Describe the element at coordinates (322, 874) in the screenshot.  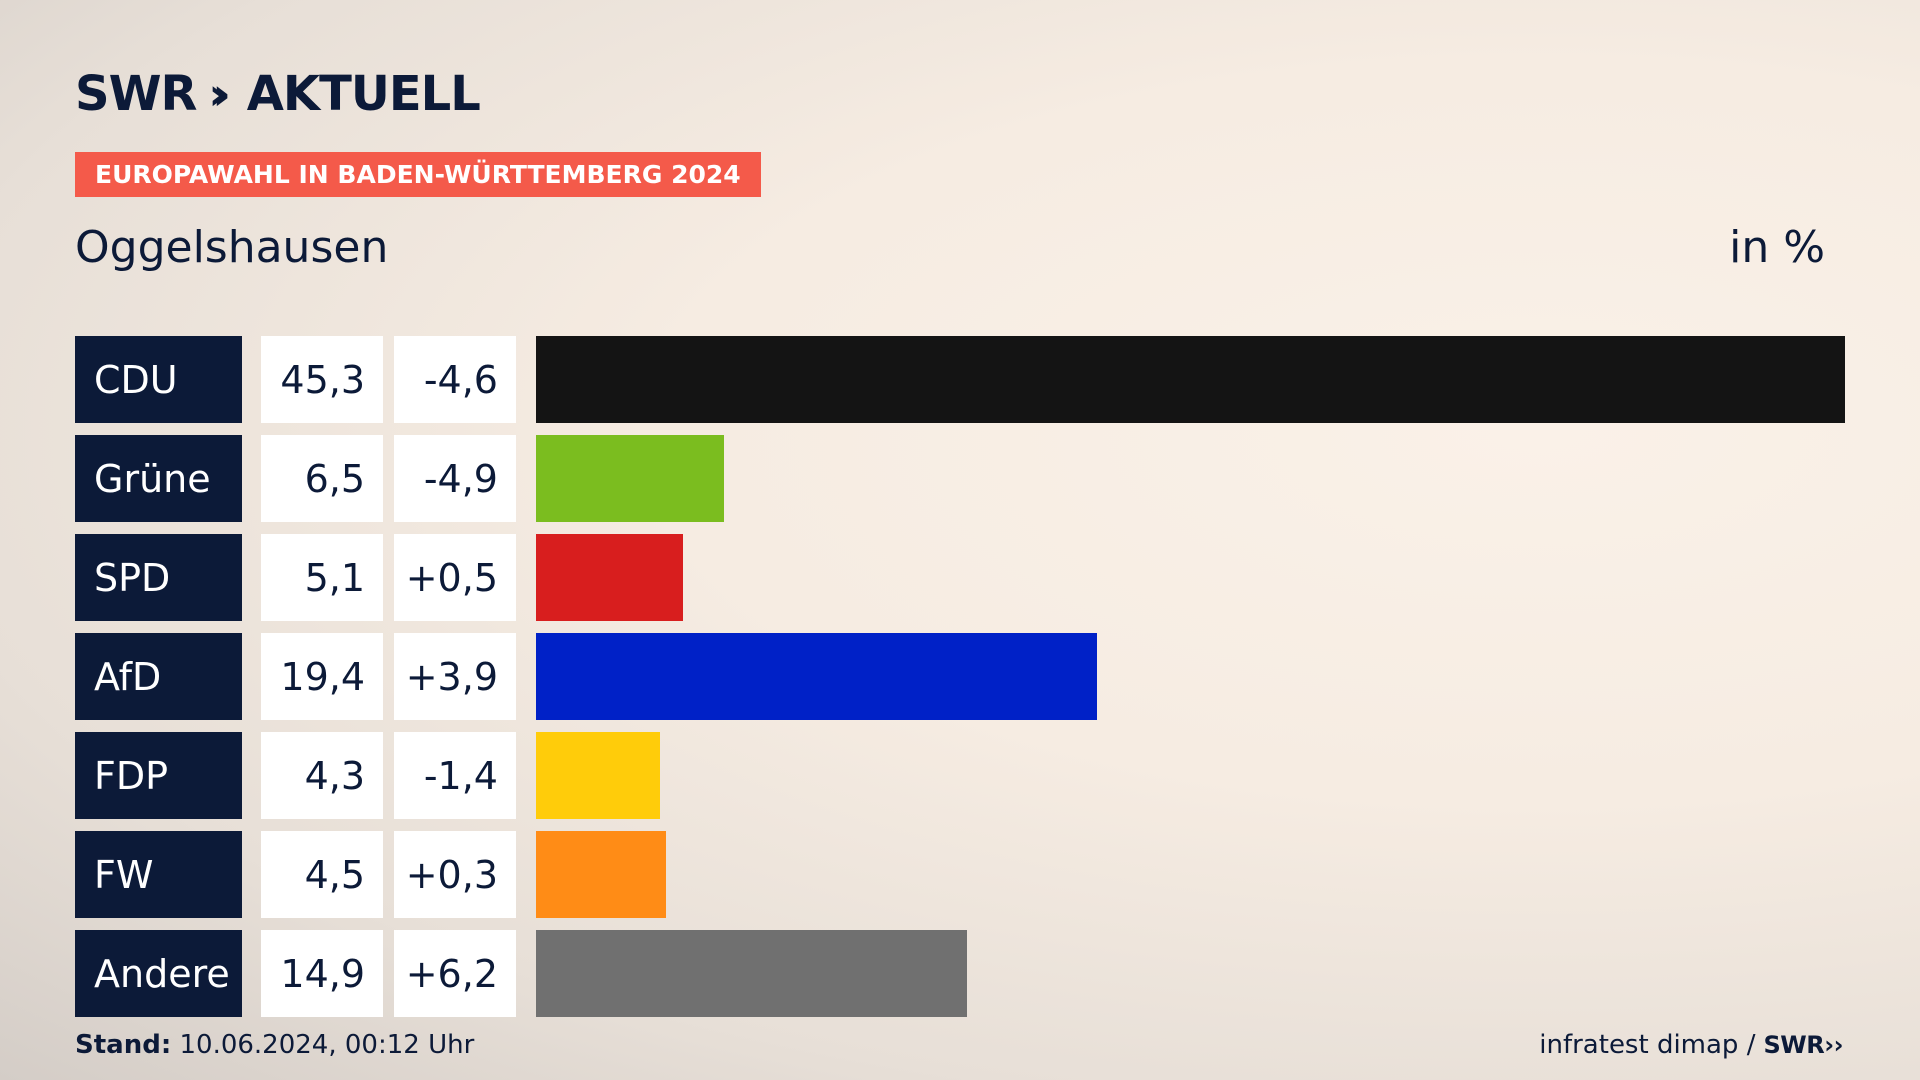
I see `vote-share-value: 4,5` at that location.